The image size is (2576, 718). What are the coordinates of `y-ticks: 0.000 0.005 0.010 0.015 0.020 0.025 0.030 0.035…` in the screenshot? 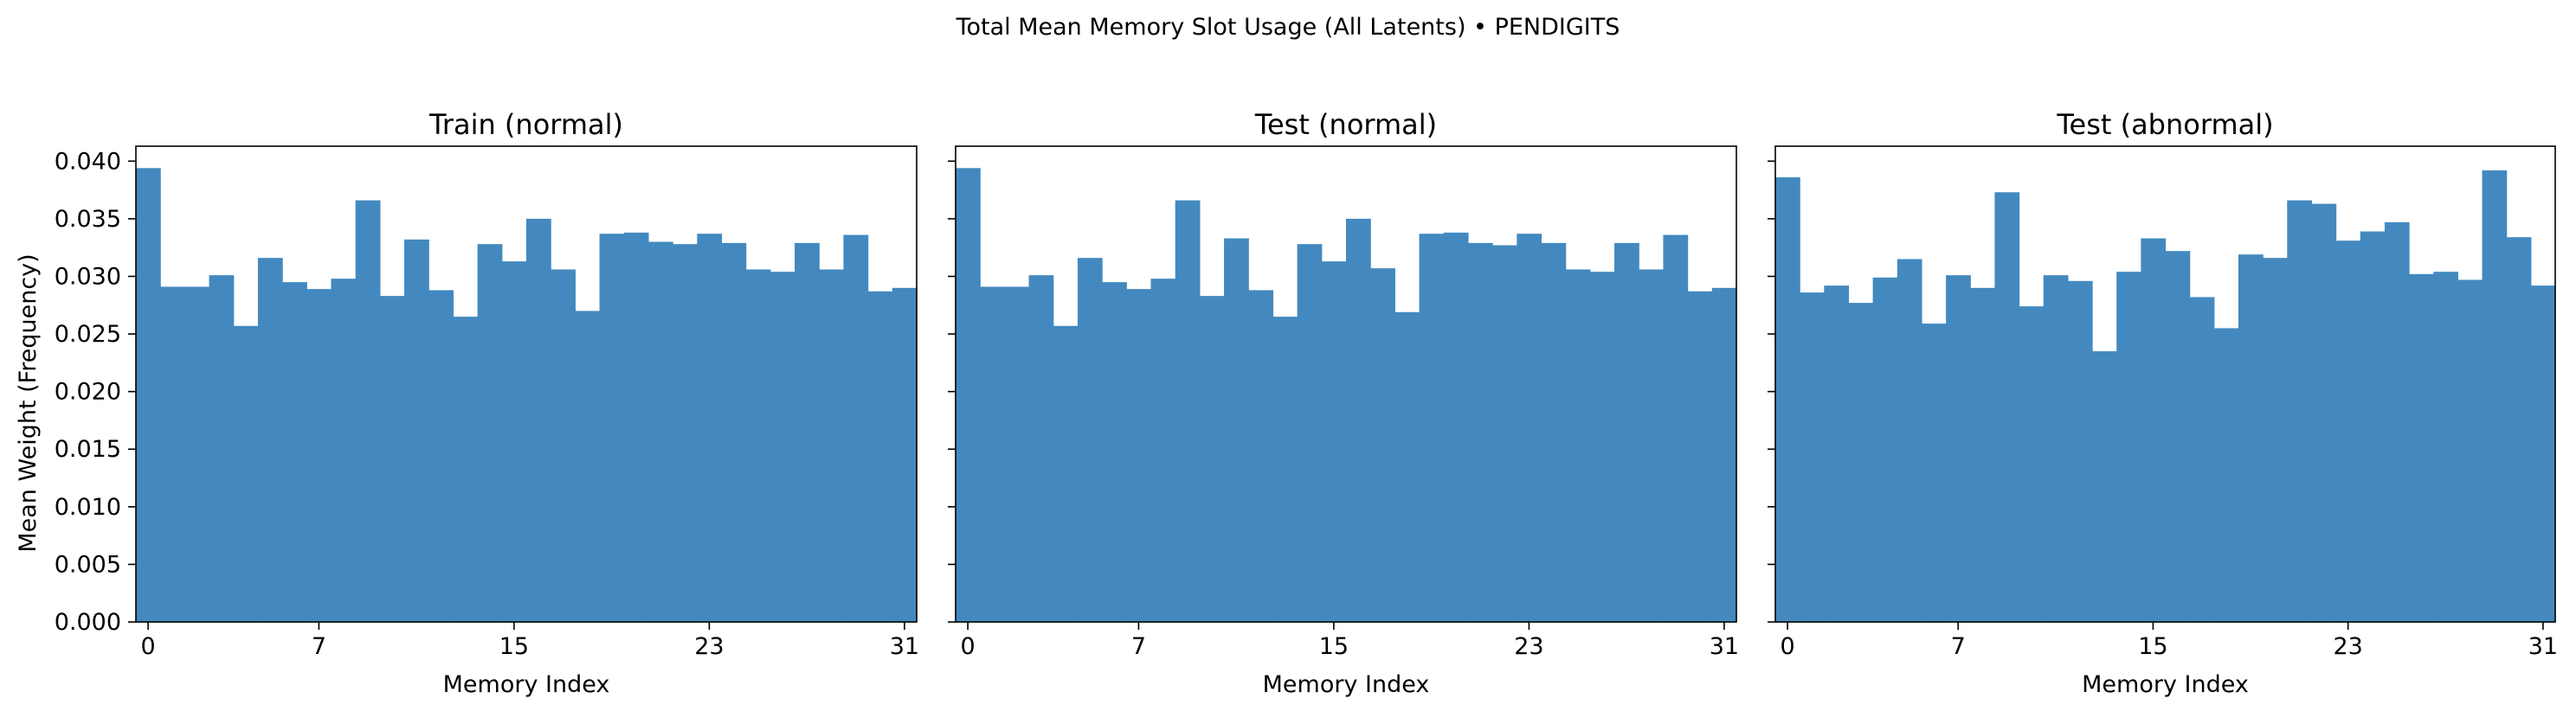 It's located at (95, 392).